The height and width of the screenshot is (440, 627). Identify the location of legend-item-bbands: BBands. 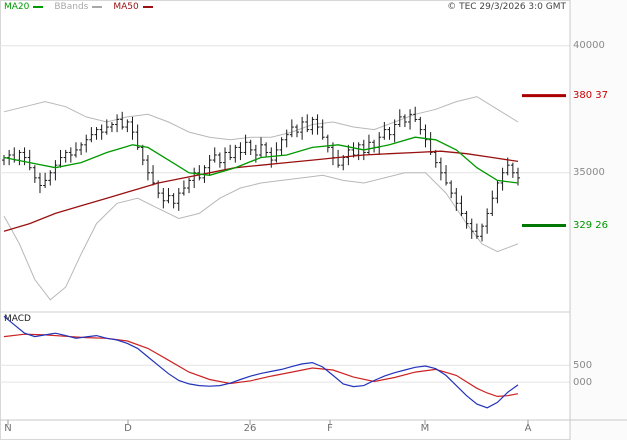
(78, 7).